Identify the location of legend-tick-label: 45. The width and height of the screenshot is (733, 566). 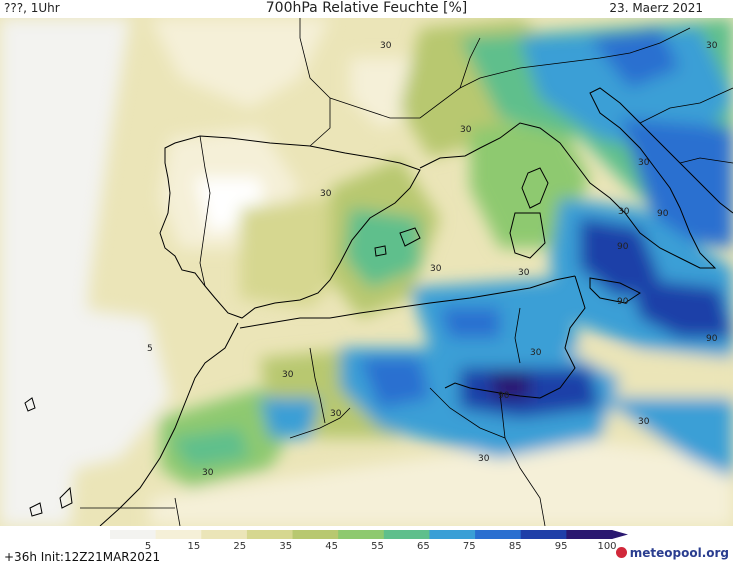
(331, 545).